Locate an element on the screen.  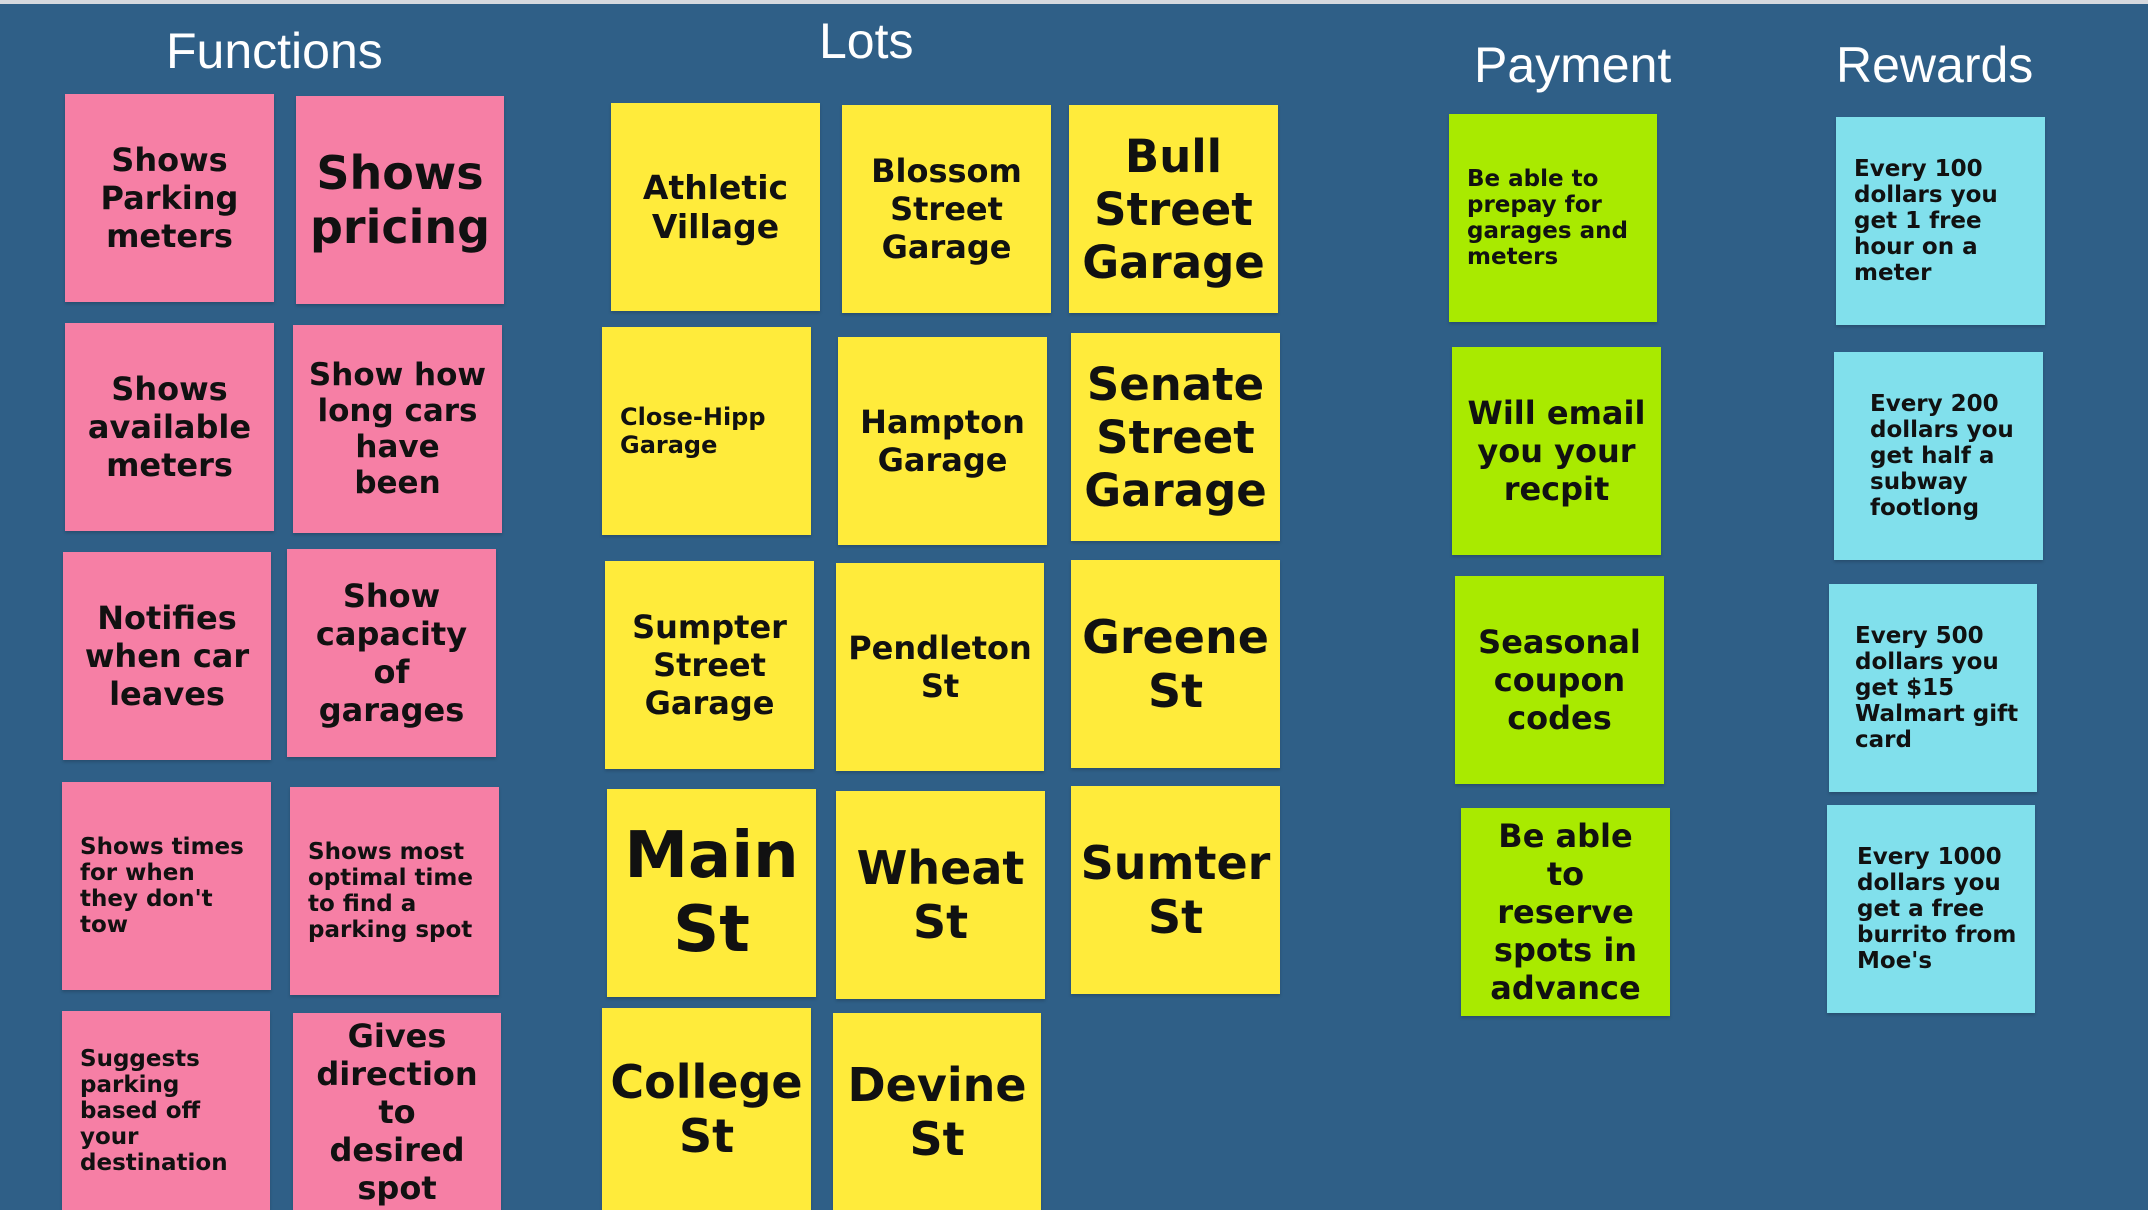
lot-note: Wheat St is located at coordinates (940, 895).